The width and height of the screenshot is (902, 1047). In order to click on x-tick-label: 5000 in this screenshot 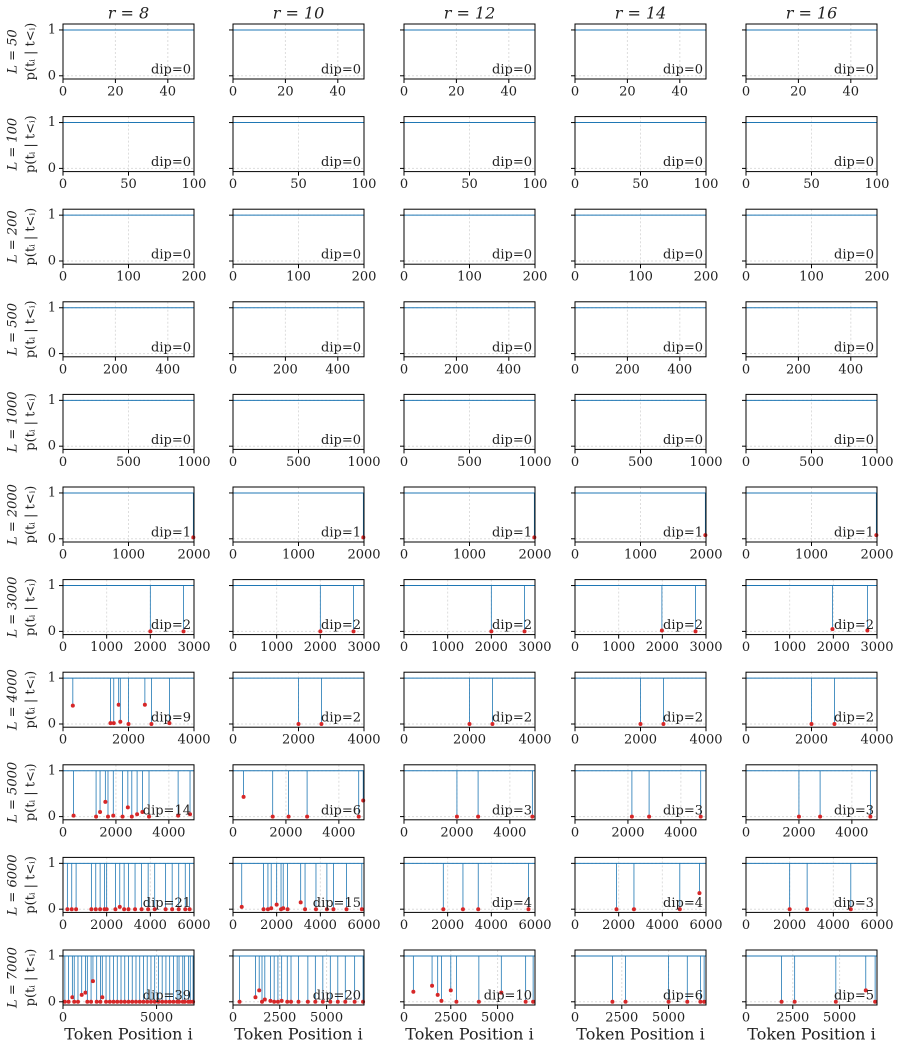, I will do `click(839, 1018)`.